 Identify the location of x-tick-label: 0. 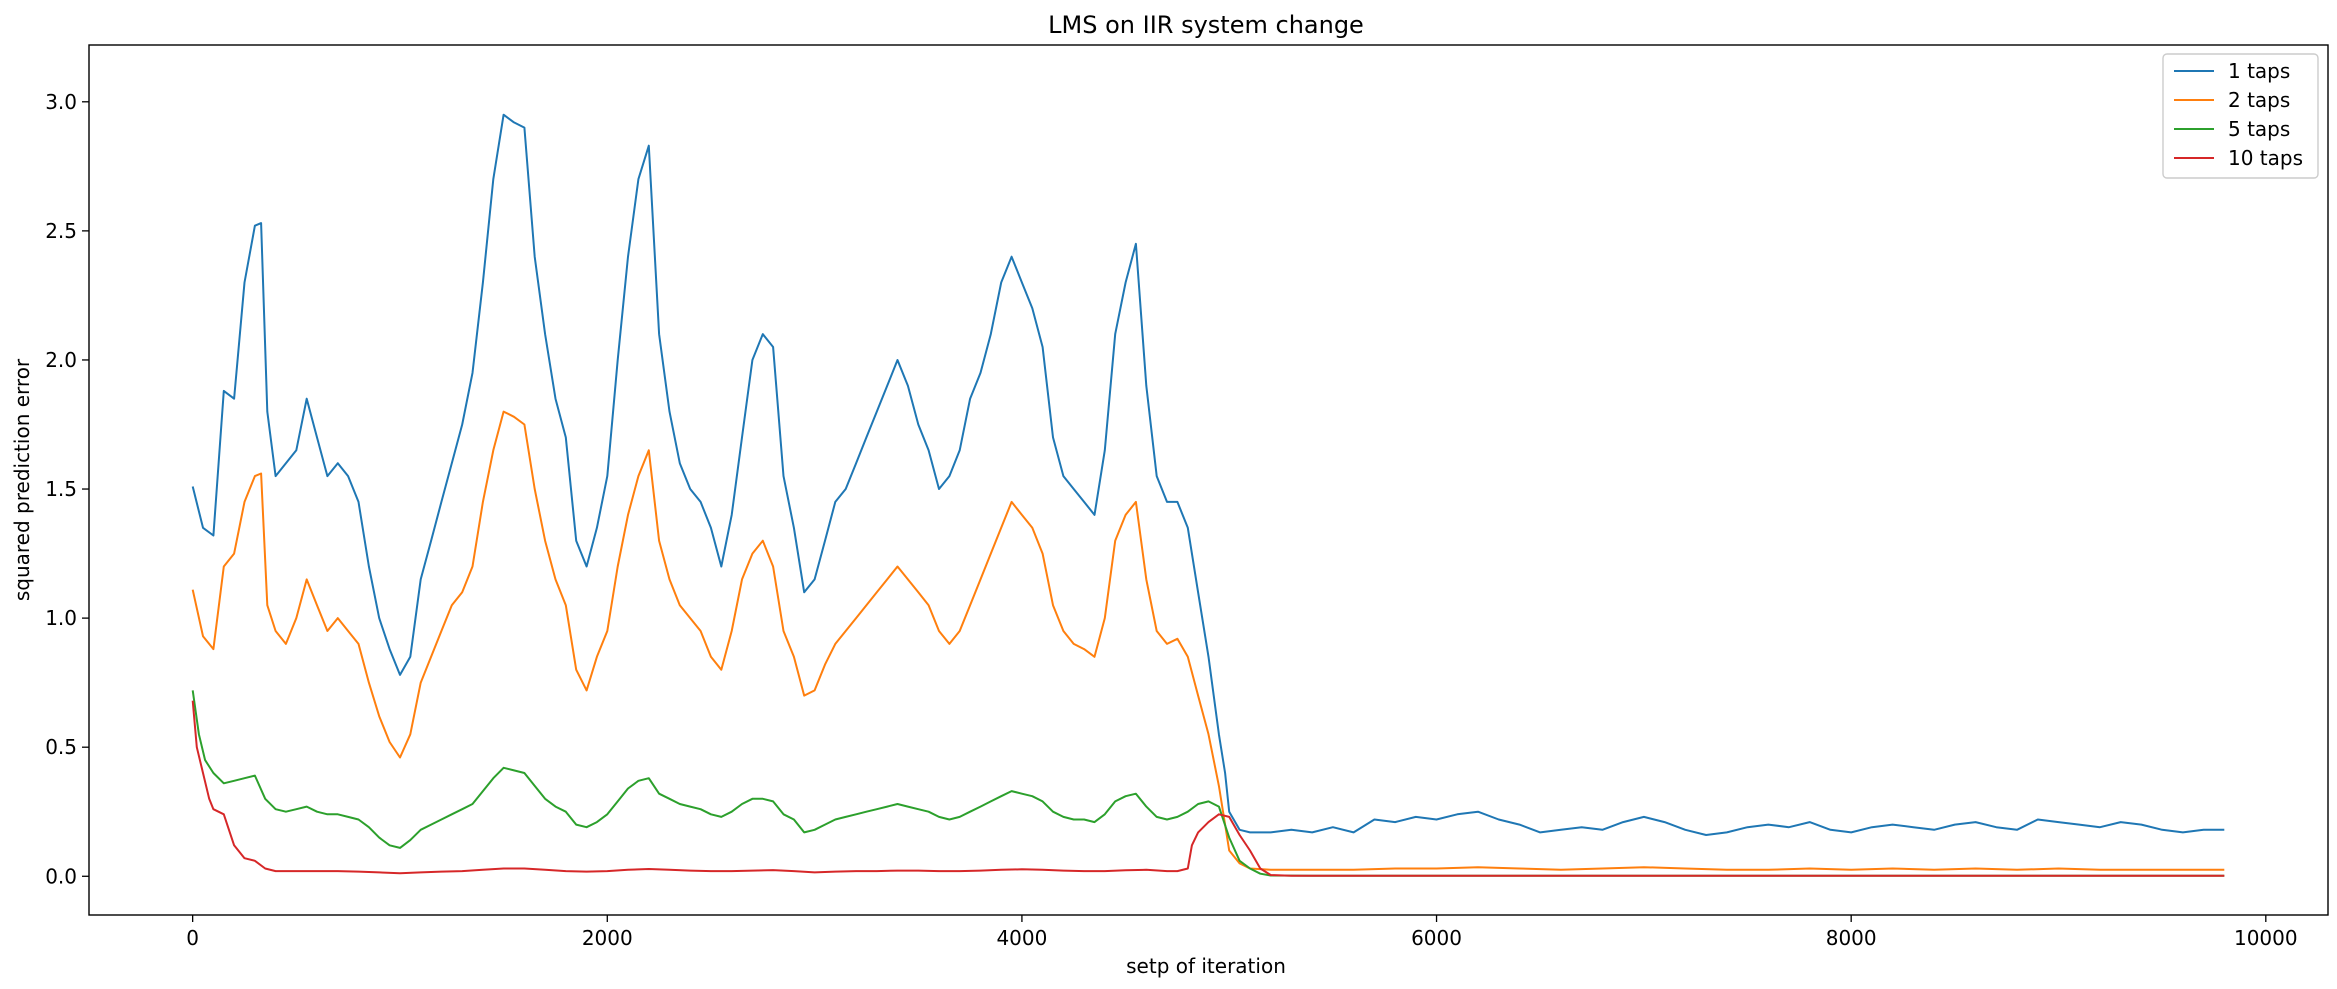
(192, 938).